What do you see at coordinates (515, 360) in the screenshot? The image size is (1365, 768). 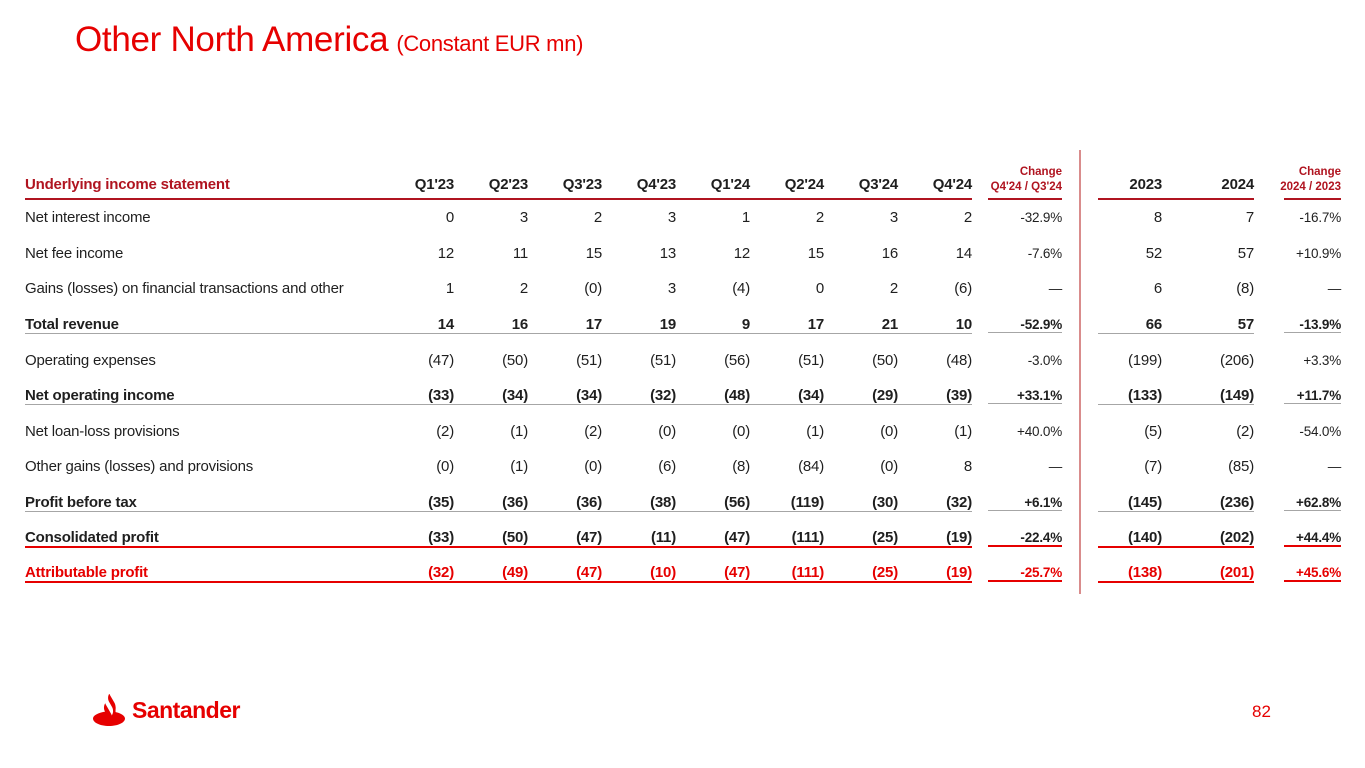 I see `cell-q2-23: (50)` at bounding box center [515, 360].